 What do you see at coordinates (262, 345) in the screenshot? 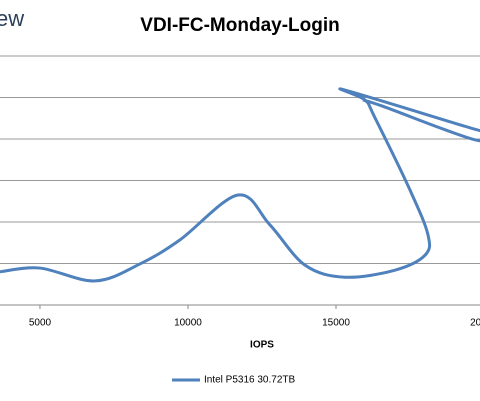
I see `x-axis-label: IOPS` at bounding box center [262, 345].